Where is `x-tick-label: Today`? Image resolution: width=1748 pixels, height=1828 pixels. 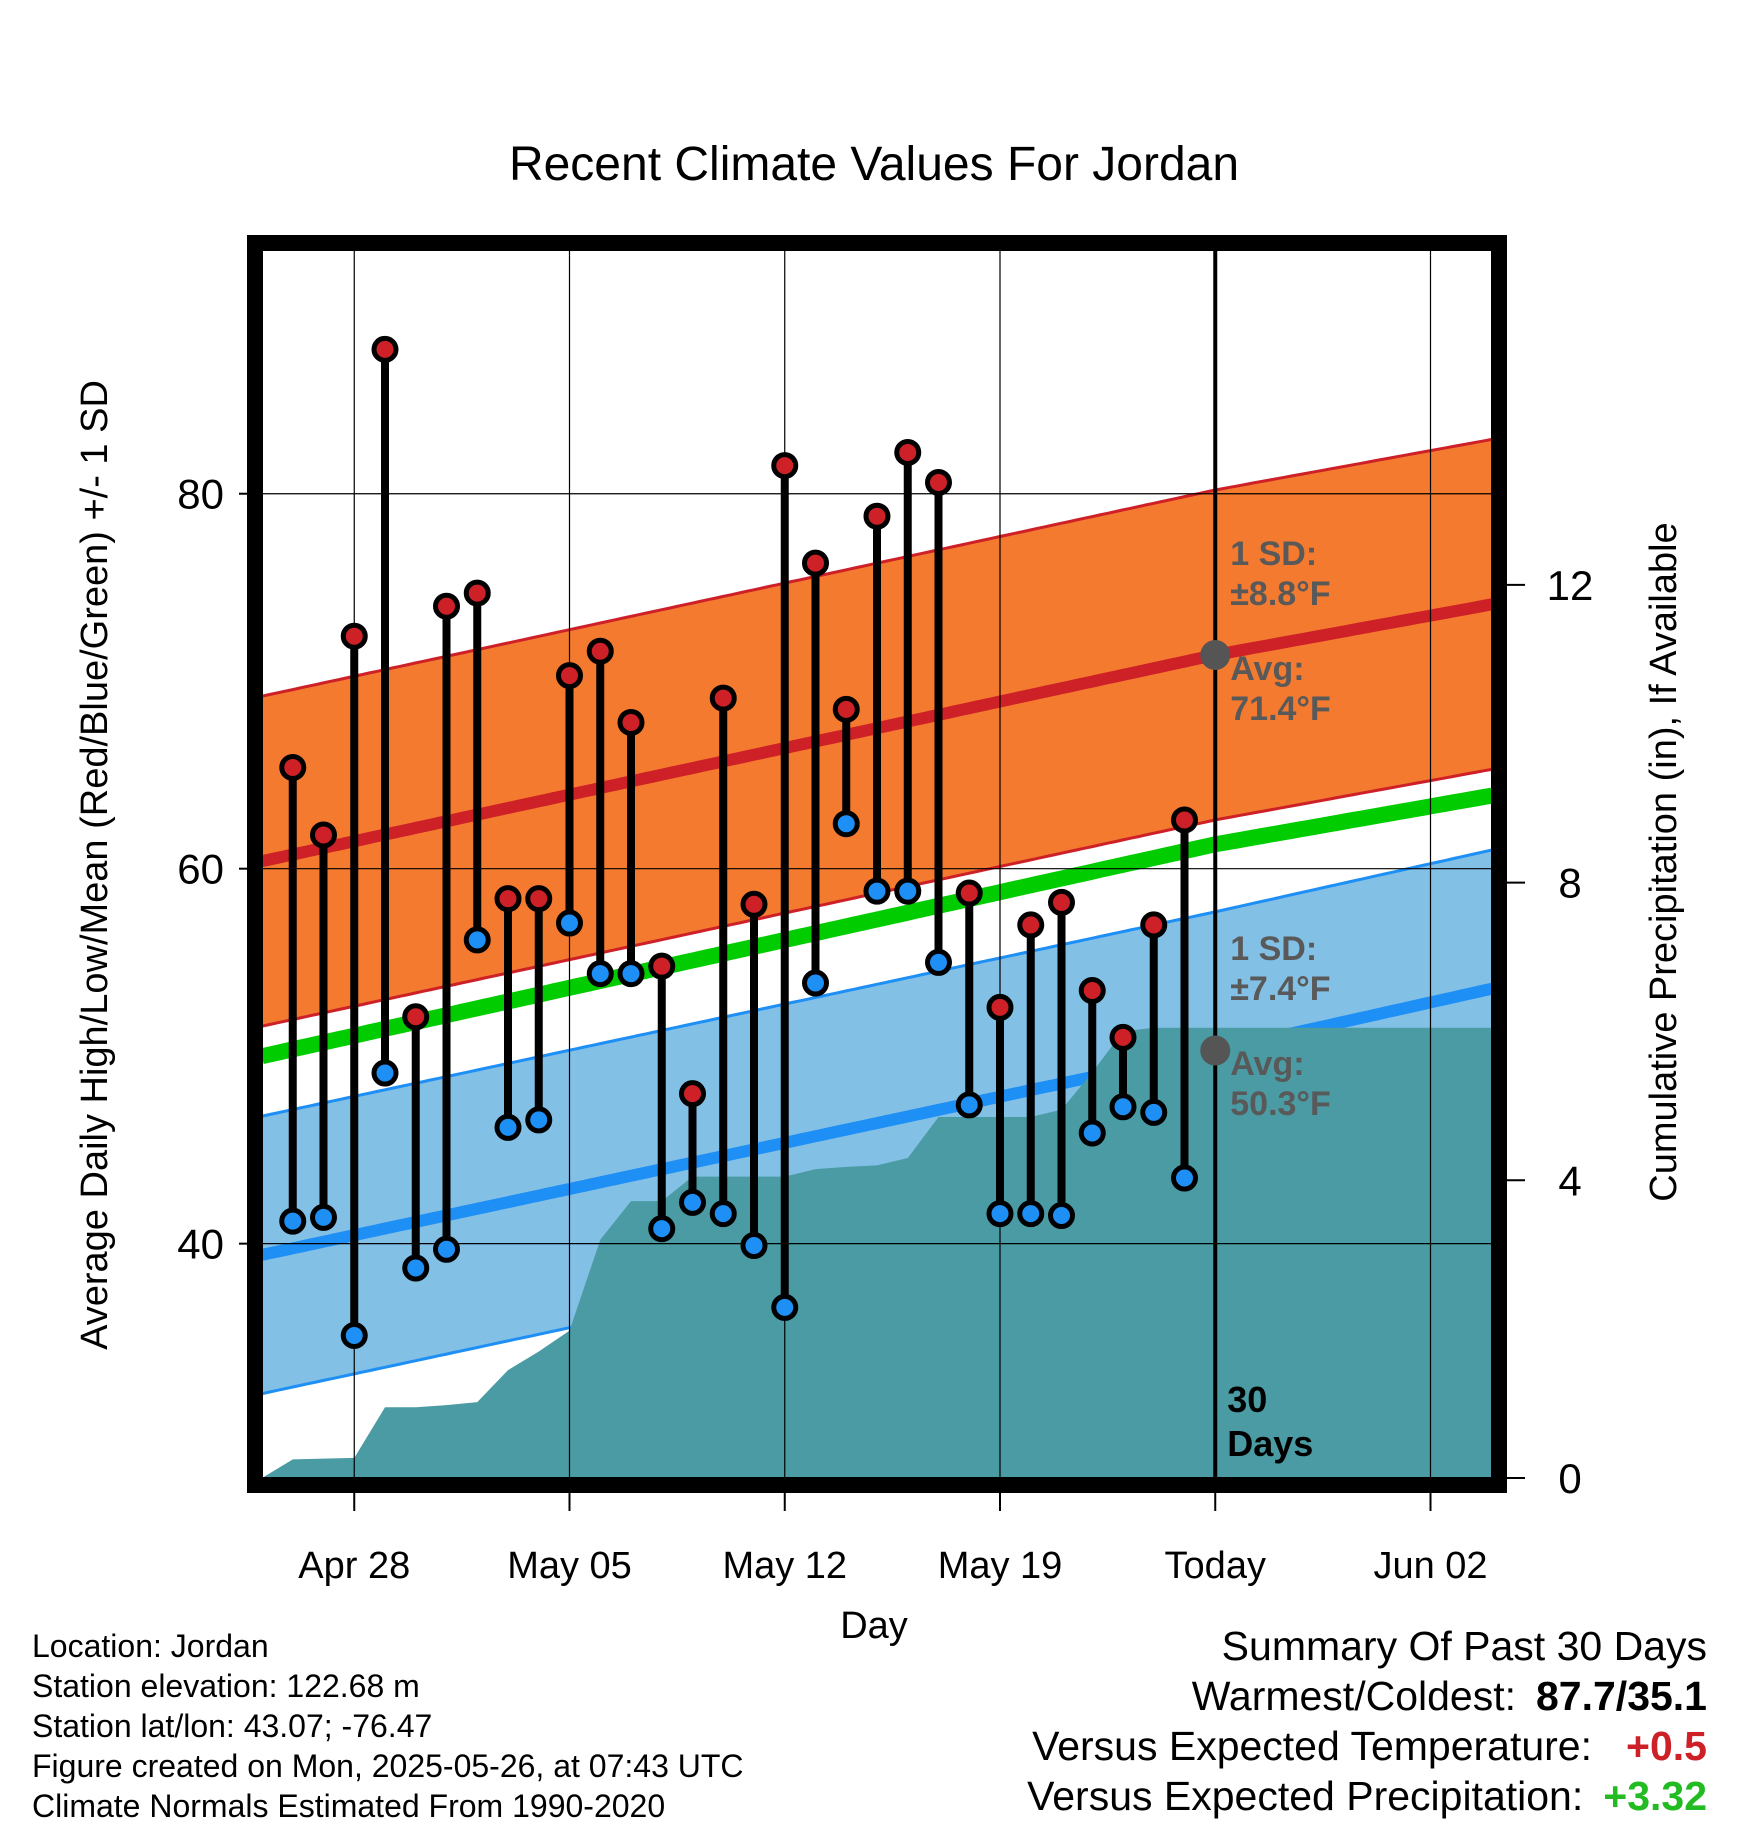 x-tick-label: Today is located at coordinates (1215, 1566).